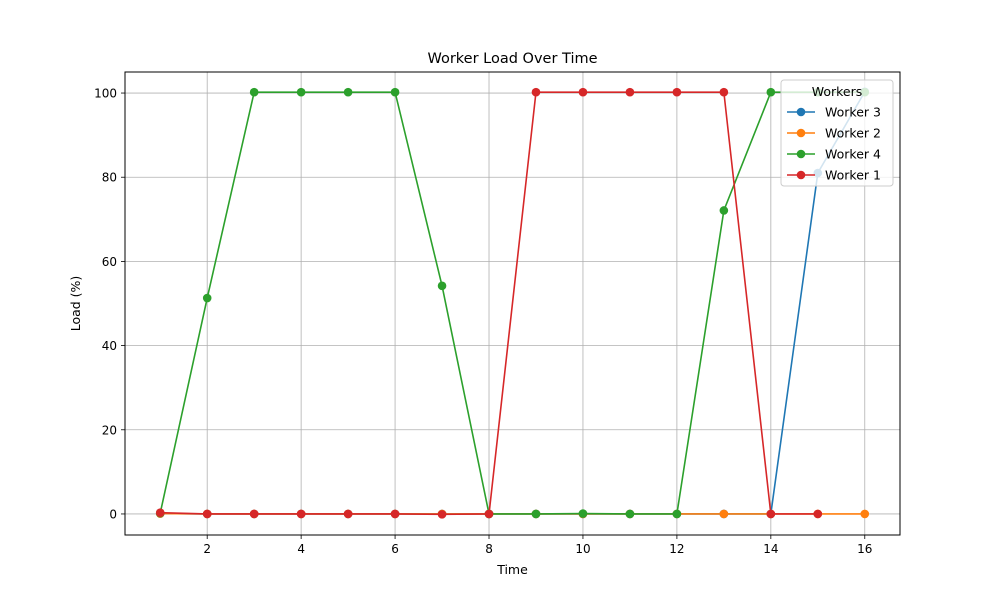 The height and width of the screenshot is (600, 1000). Describe the element at coordinates (109, 430) in the screenshot. I see `y-tick-label: 20` at that location.